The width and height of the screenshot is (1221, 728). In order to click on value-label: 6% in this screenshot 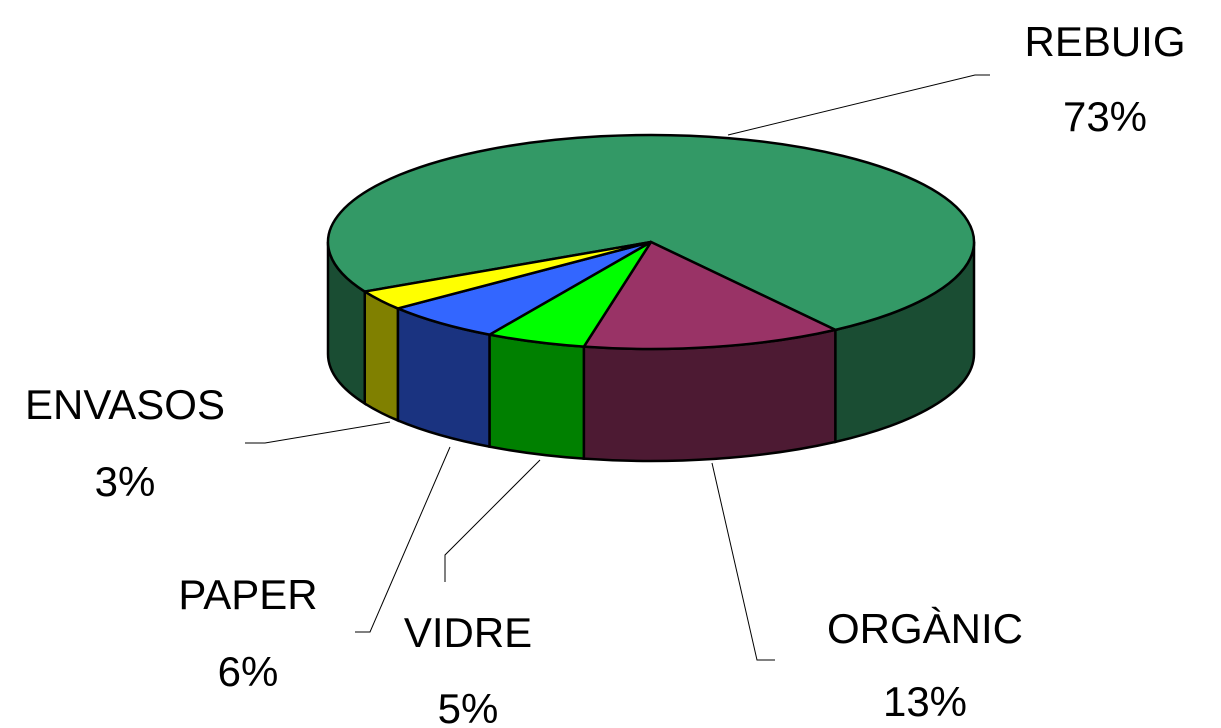, I will do `click(248, 671)`.